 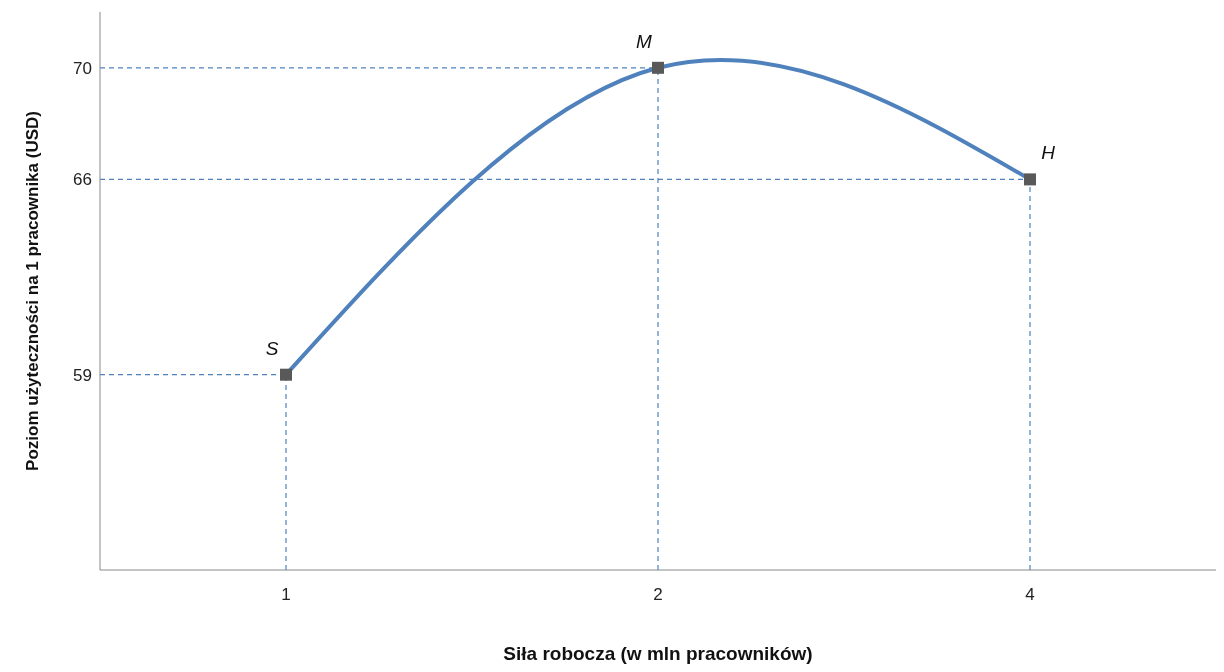 I want to click on y-tick-label: 66, so click(x=82, y=180).